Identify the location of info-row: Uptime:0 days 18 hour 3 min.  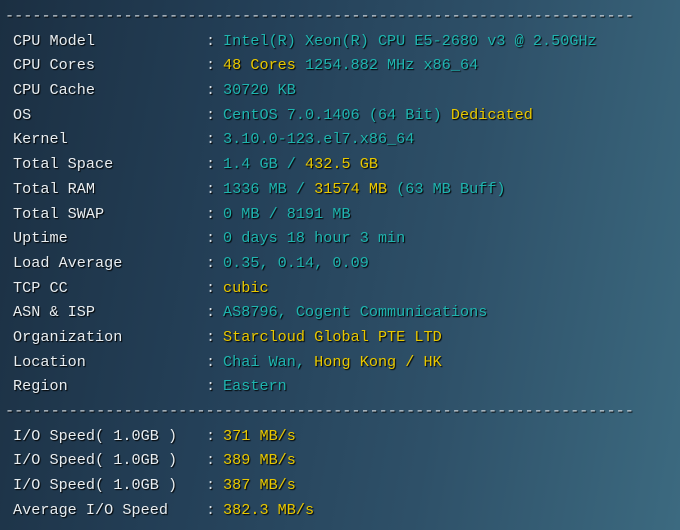
(319, 238).